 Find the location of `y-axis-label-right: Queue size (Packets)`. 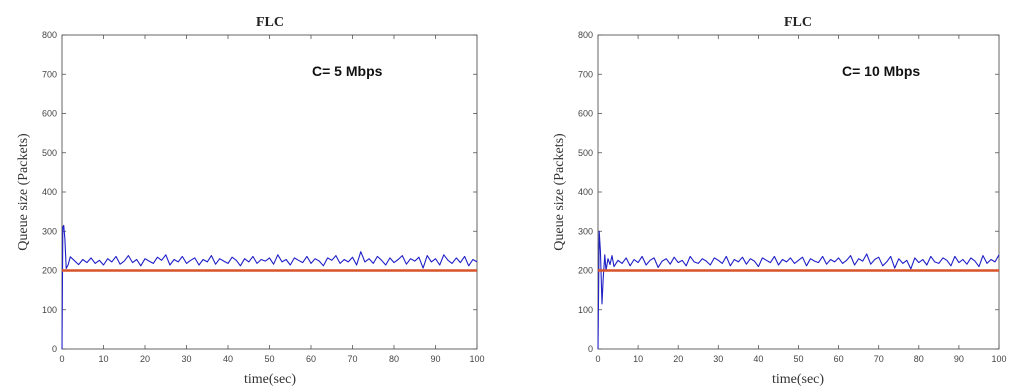

y-axis-label-right: Queue size (Packets) is located at coordinates (559, 192).